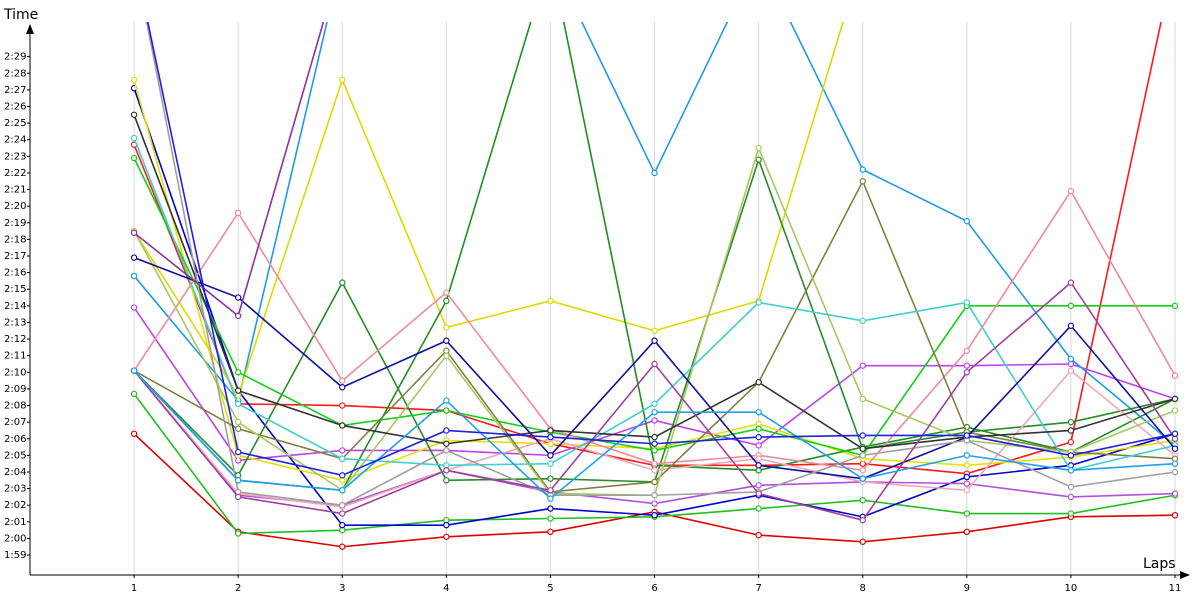  Describe the element at coordinates (15, 489) in the screenshot. I see `y-tick-label: 2:03` at that location.